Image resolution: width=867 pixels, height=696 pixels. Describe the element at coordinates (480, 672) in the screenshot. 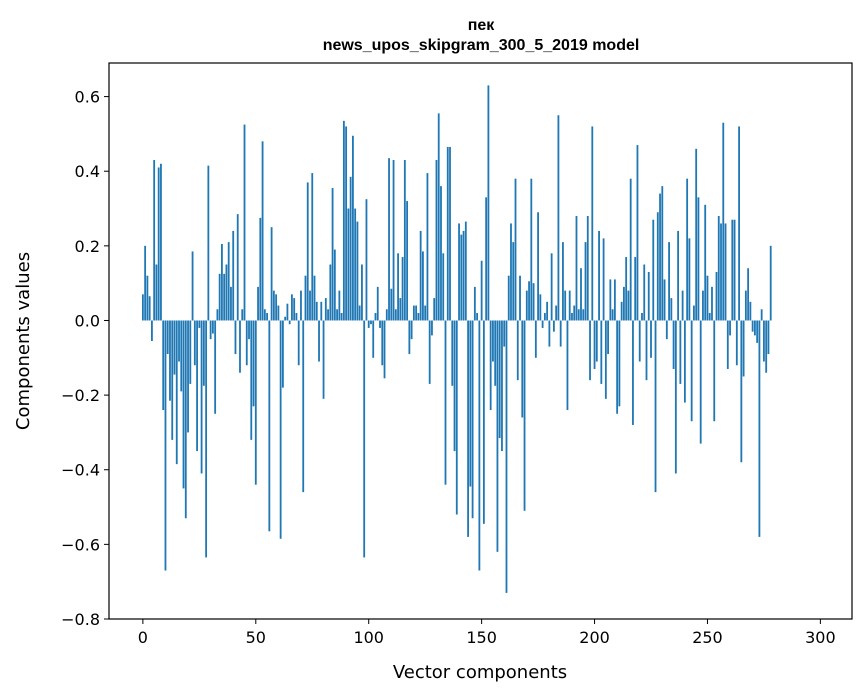

I see `x-axis-label: Vector components` at that location.